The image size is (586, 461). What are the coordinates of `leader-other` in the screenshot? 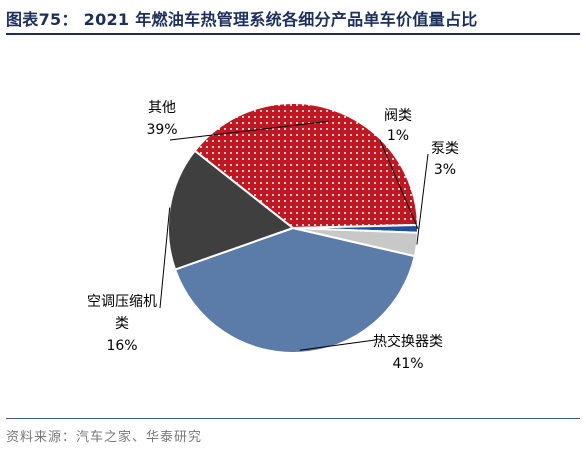 It's located at (249, 130).